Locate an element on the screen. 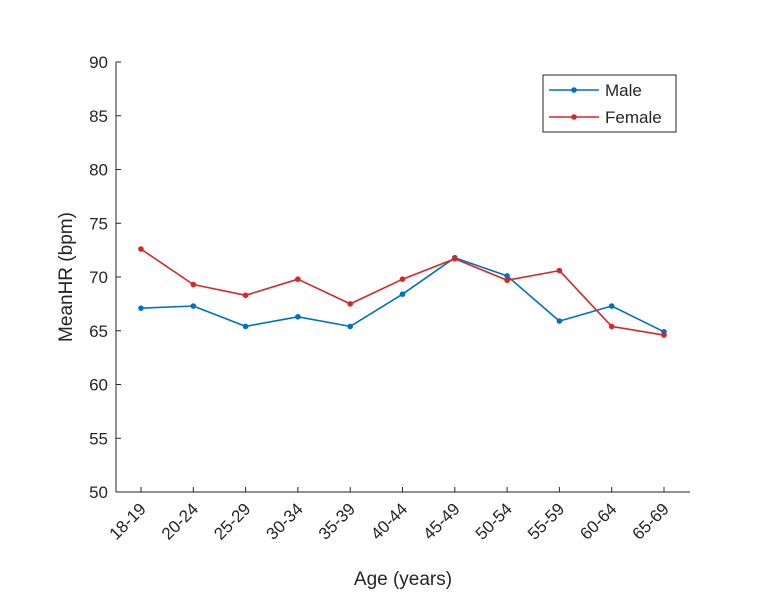 Image resolution: width=768 pixels, height=615 pixels. y-tick-label: 55 is located at coordinates (98, 438).